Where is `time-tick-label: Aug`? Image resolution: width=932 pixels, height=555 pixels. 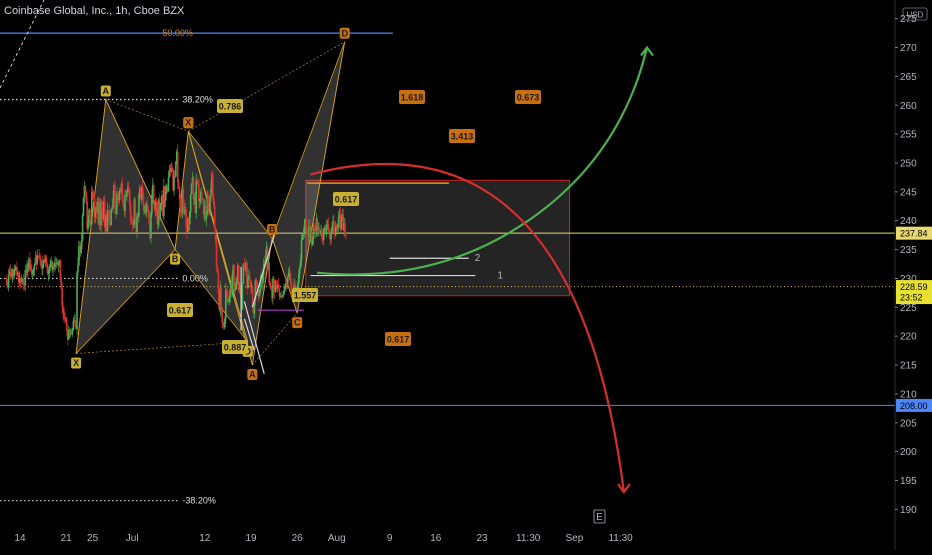
time-tick-label: Aug is located at coordinates (337, 538).